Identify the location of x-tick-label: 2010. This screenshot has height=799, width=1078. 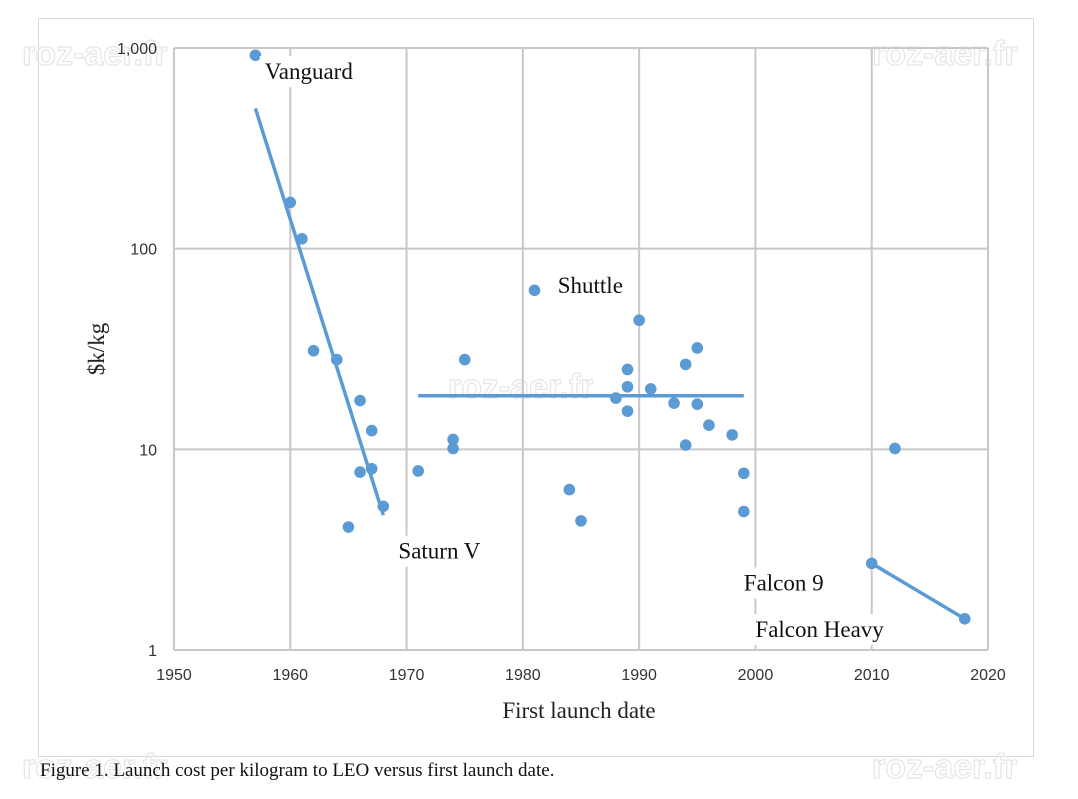
(872, 675).